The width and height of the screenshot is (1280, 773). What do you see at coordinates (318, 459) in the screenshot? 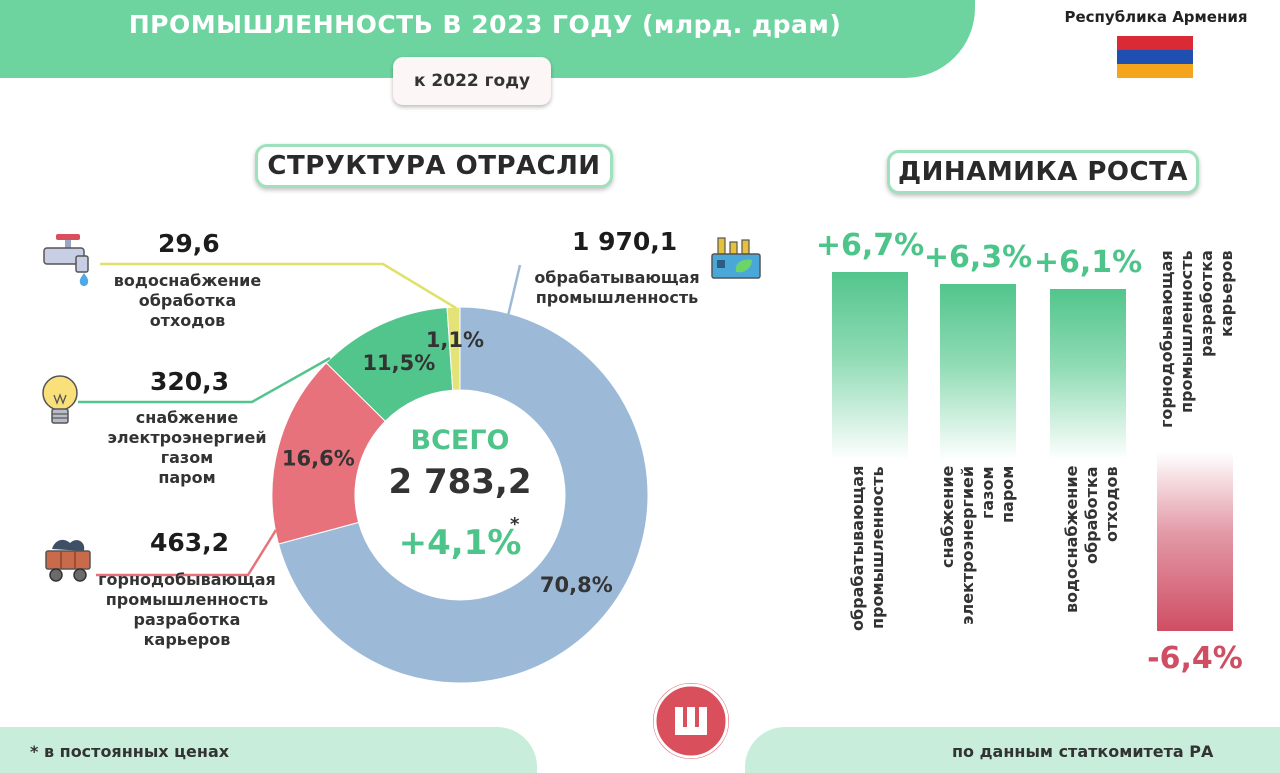
I see `slice-percent-label: 16,6%` at bounding box center [318, 459].